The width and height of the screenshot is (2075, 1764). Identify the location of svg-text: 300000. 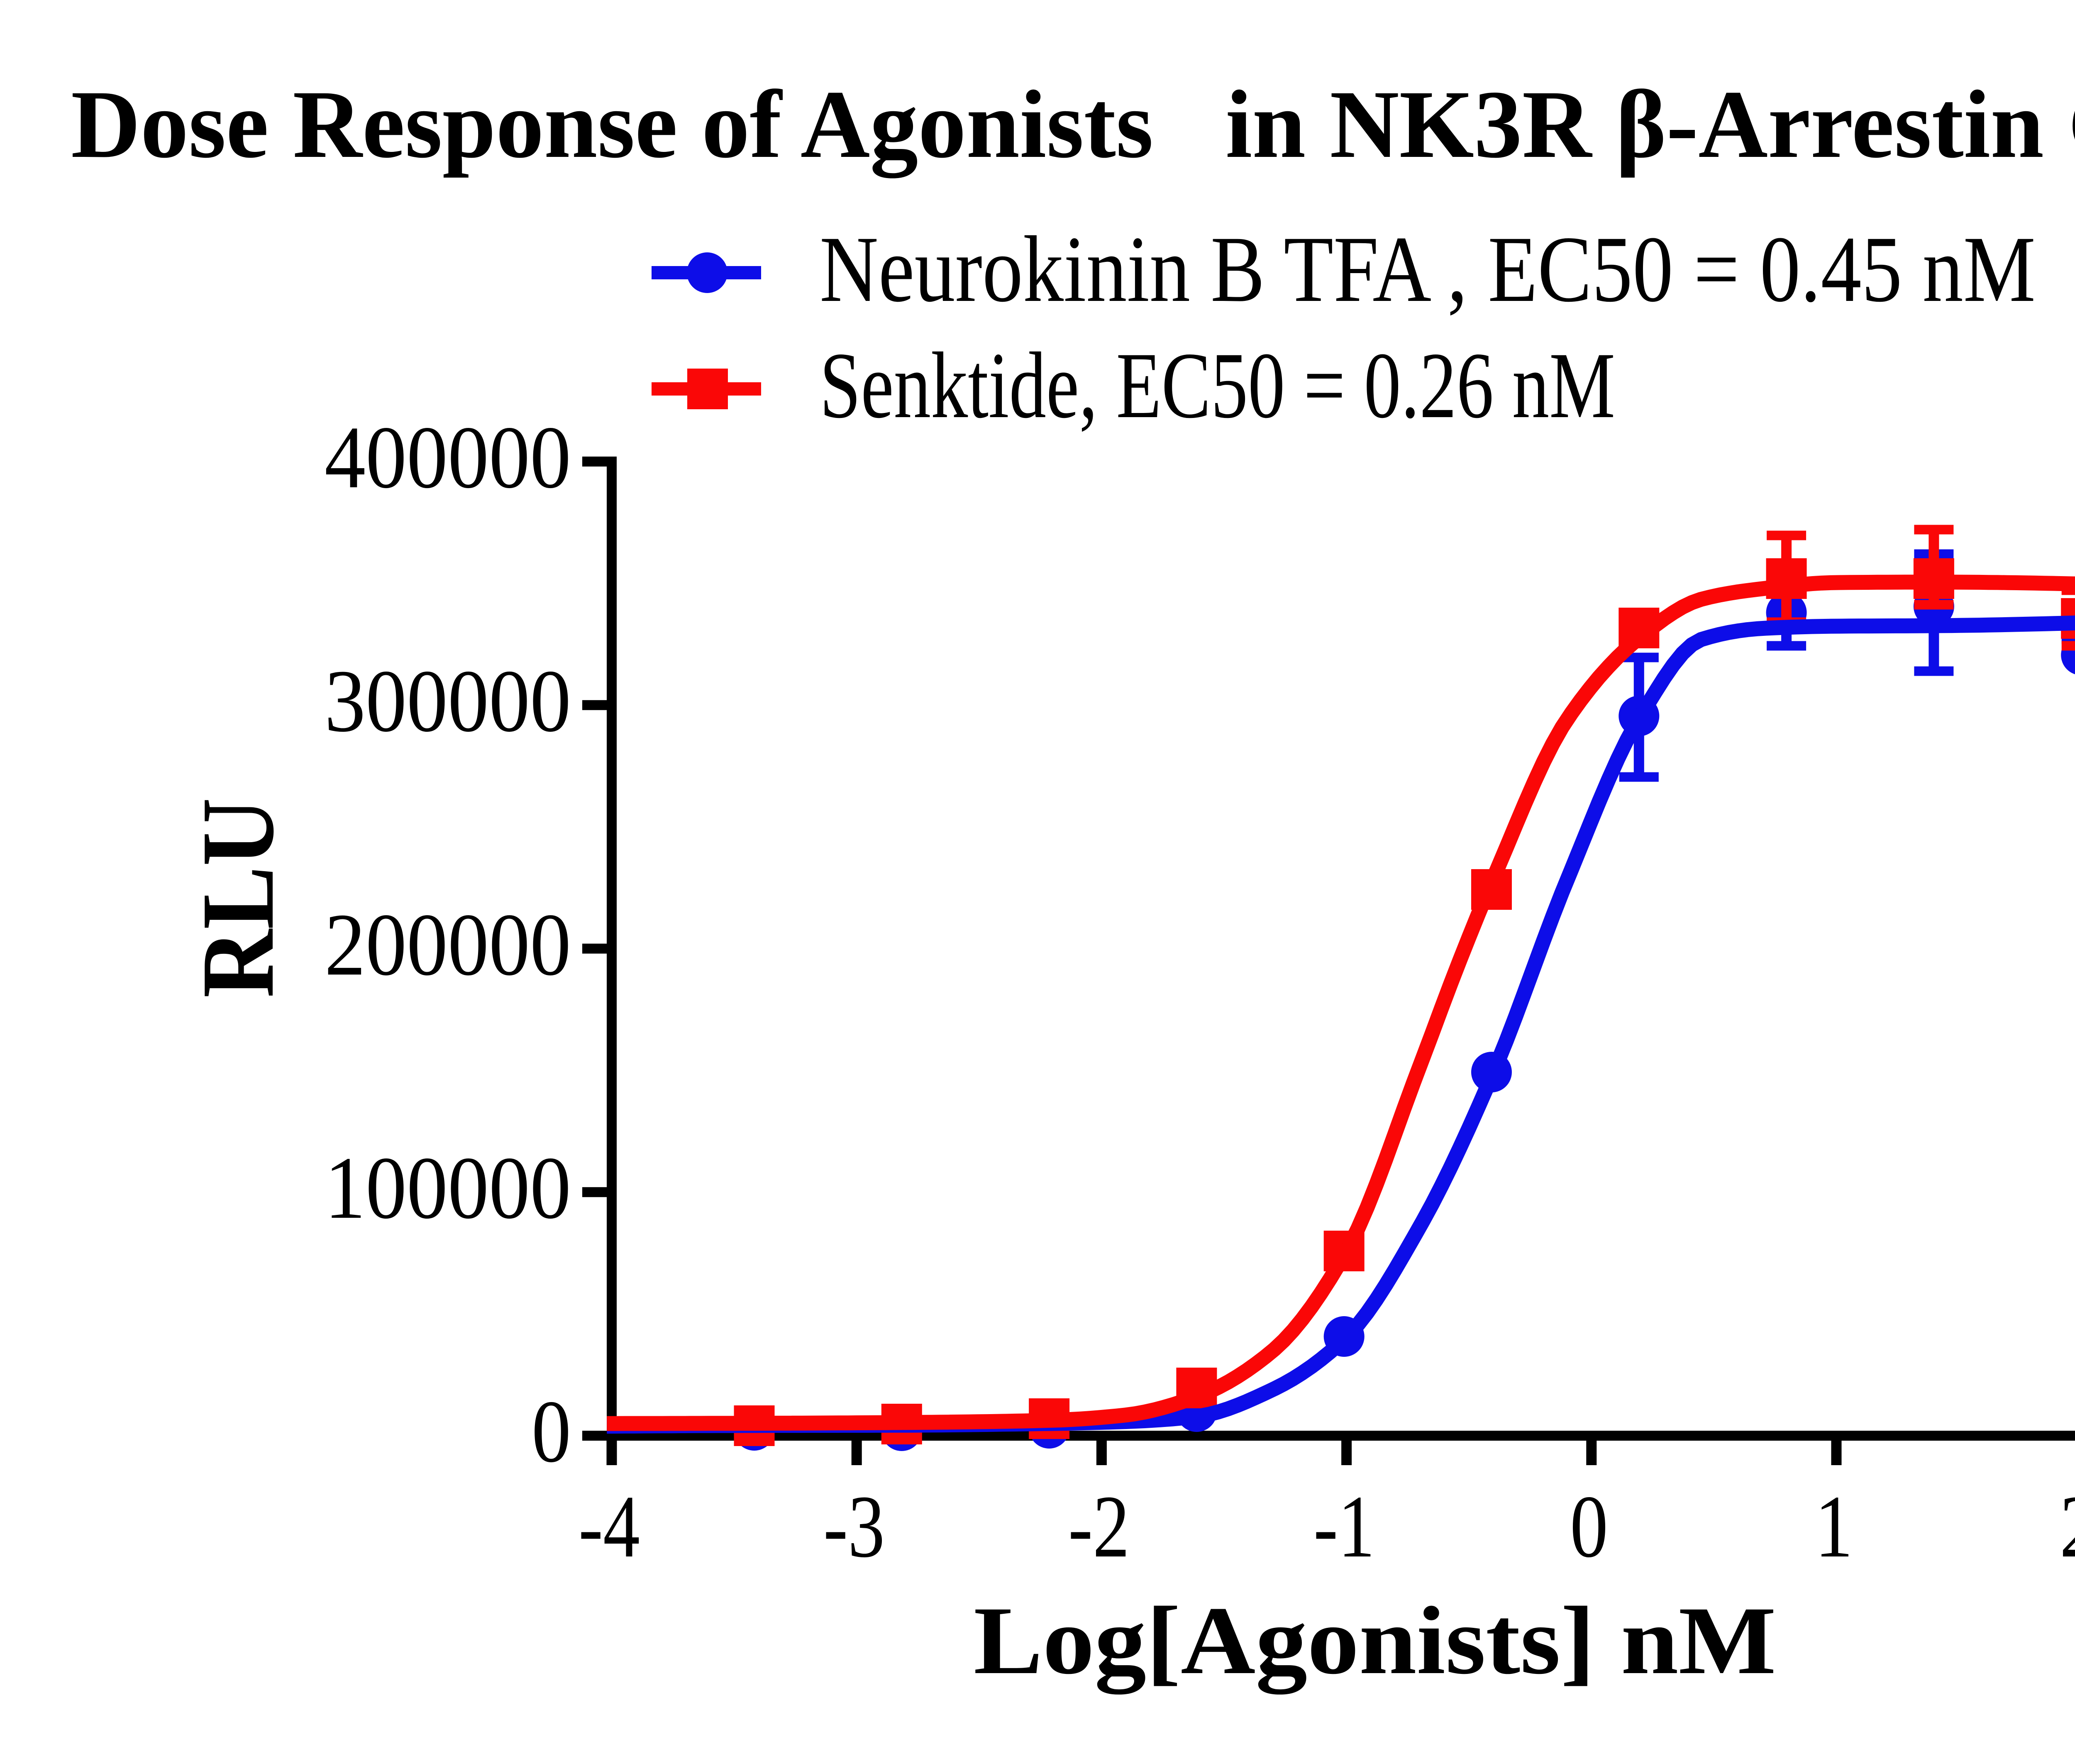
(448, 700).